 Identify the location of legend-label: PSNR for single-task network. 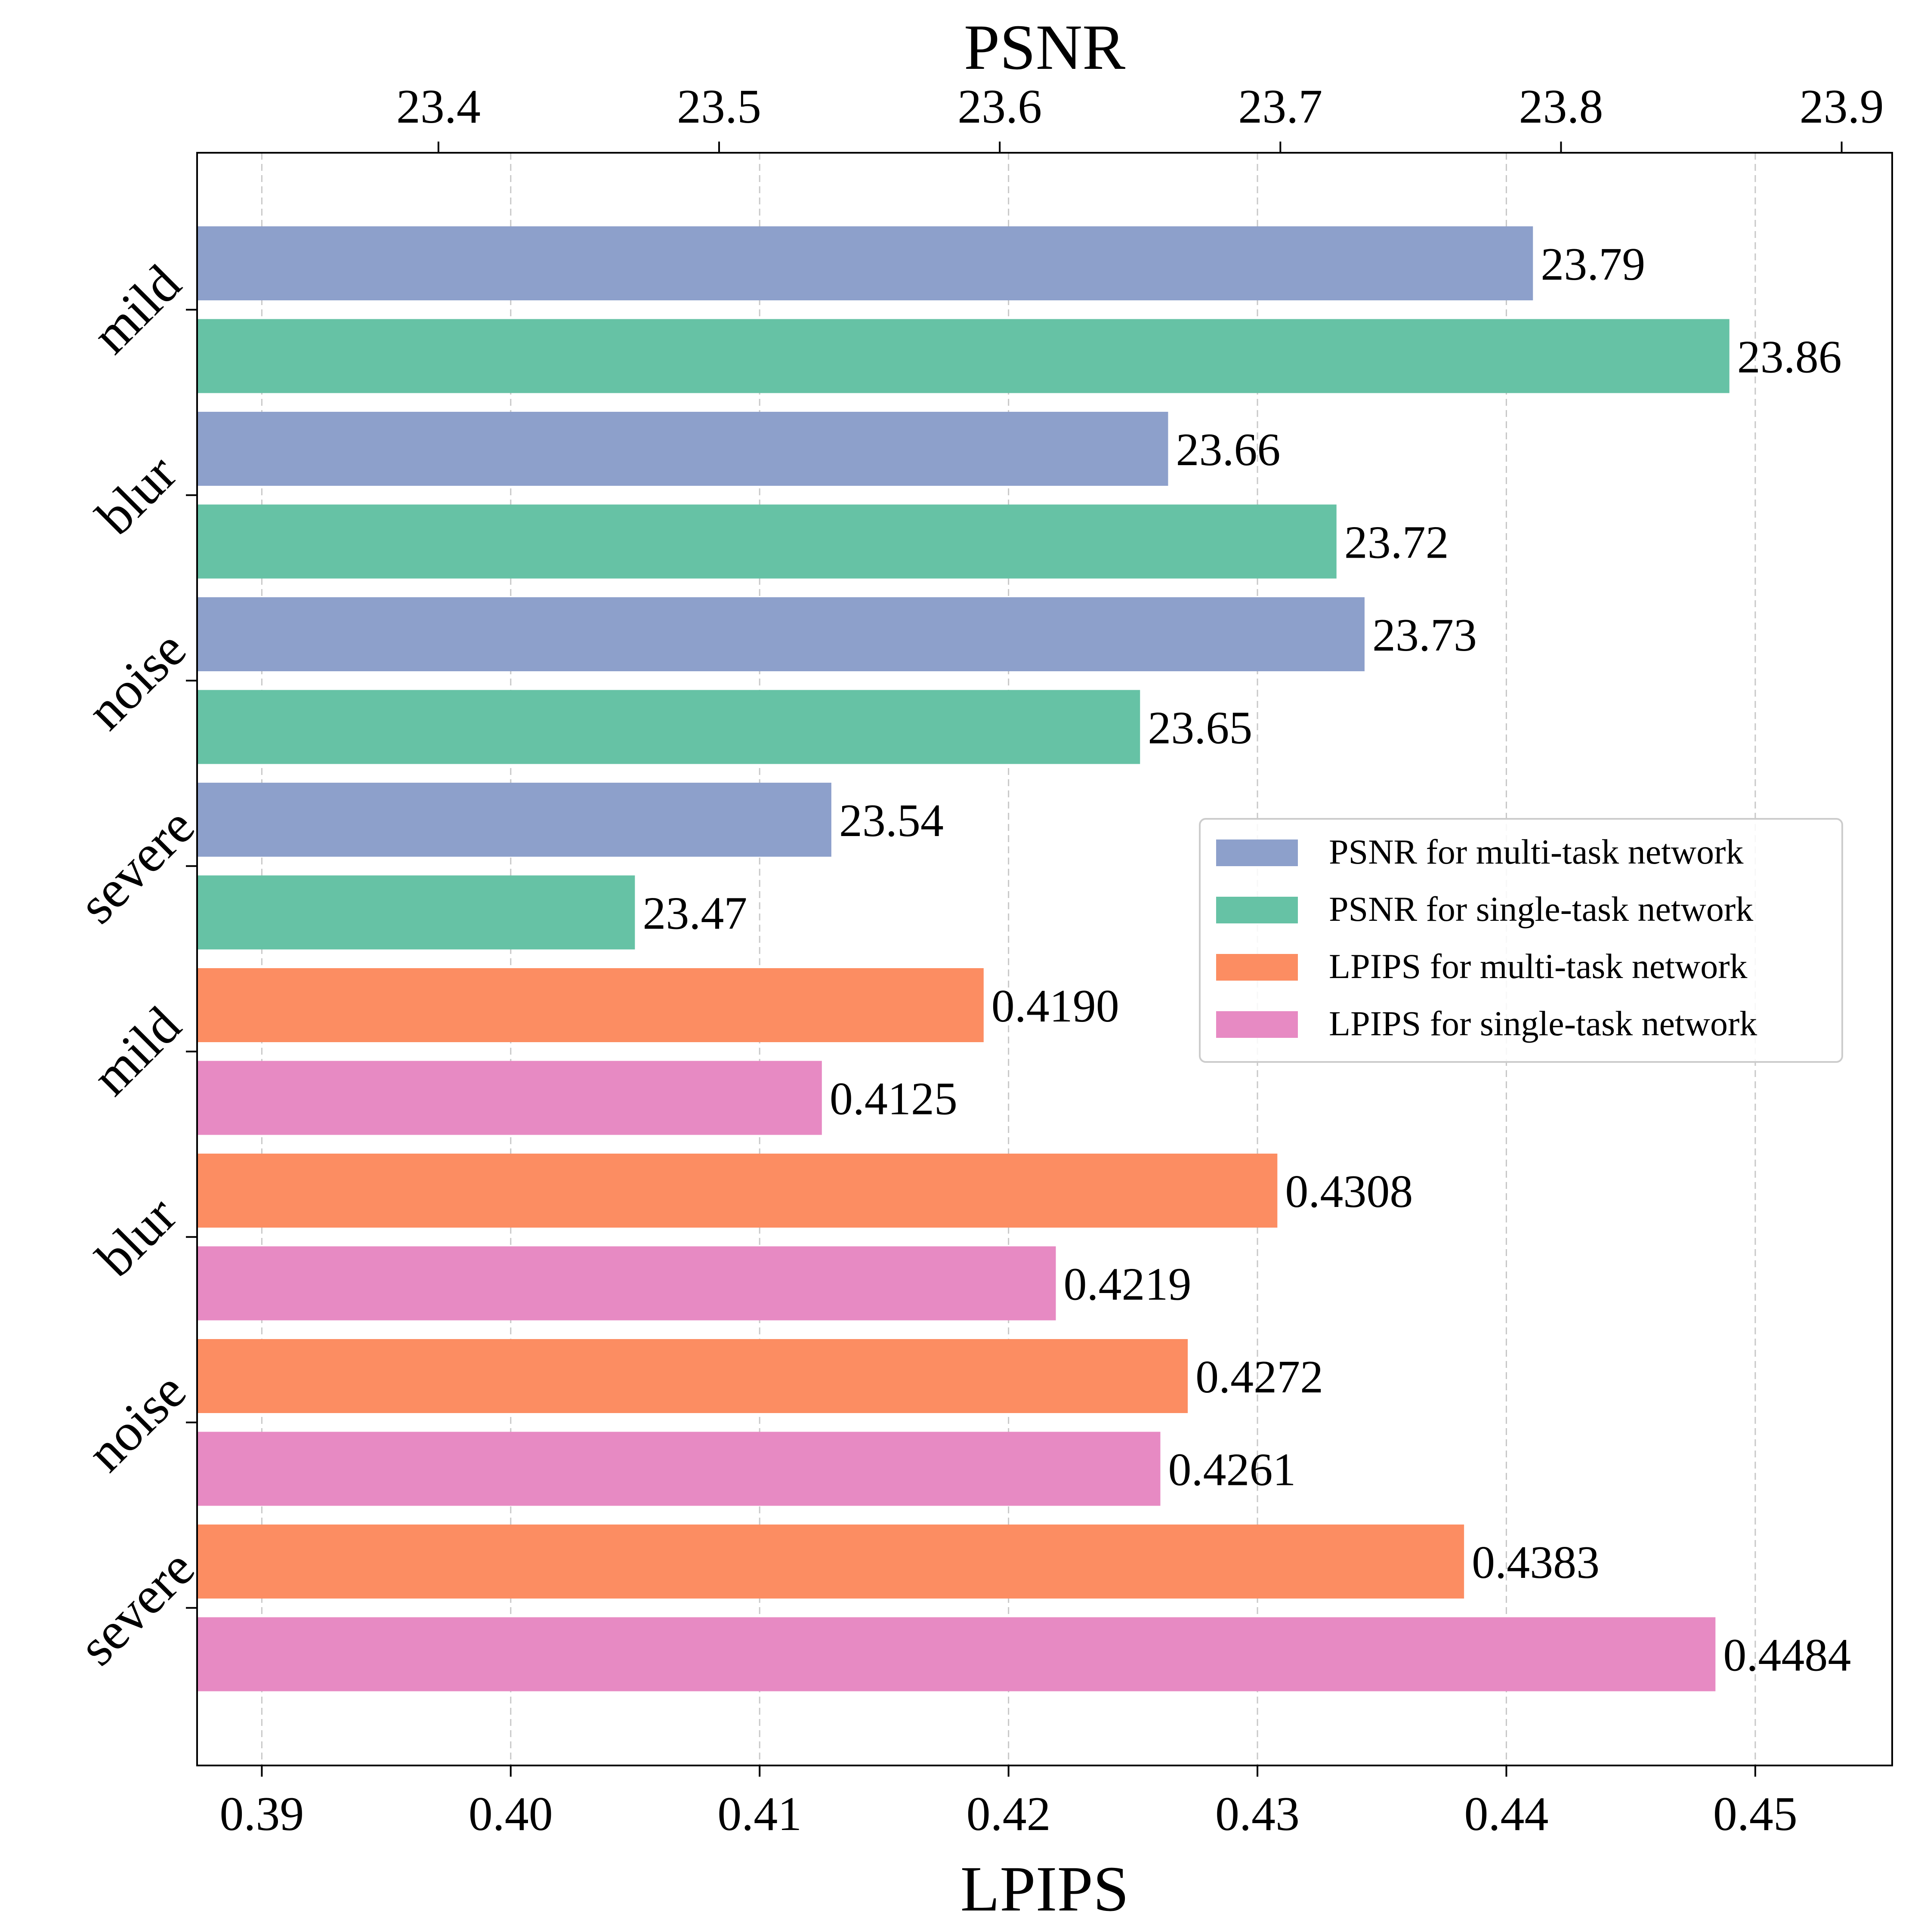
(1541, 909).